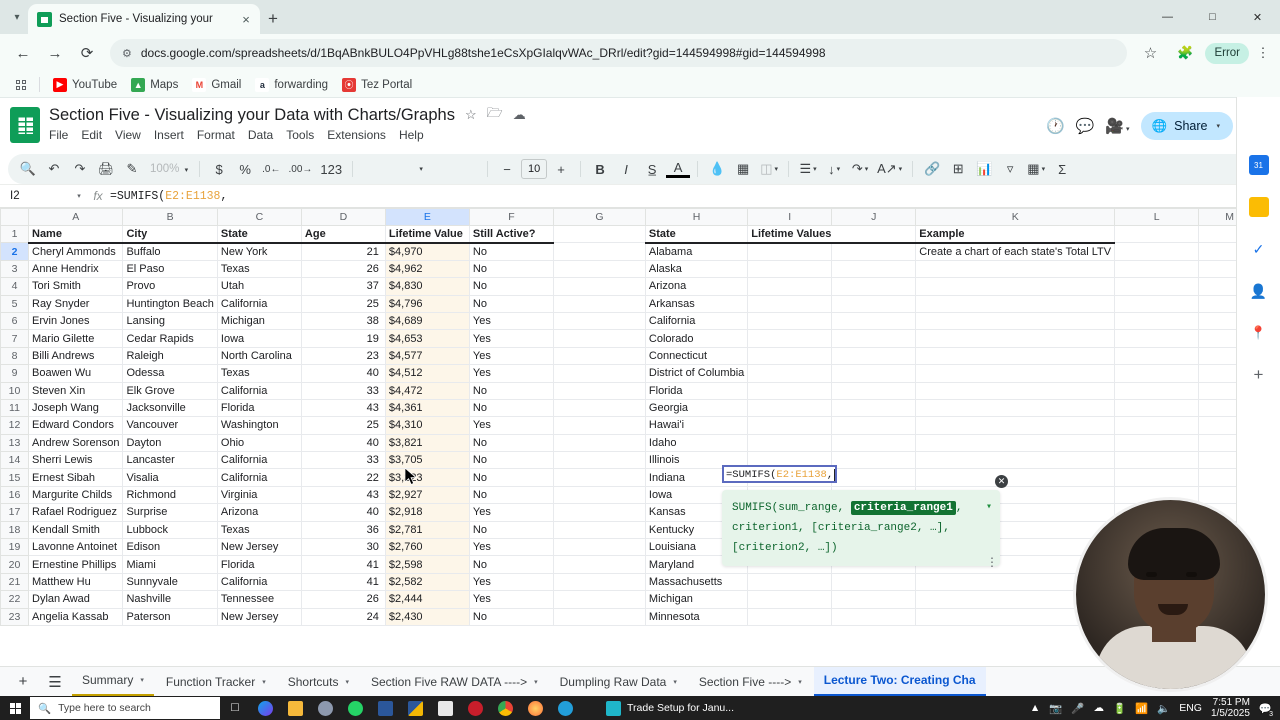 The height and width of the screenshot is (720, 1280). I want to click on calculator-icon, so click(445, 708).